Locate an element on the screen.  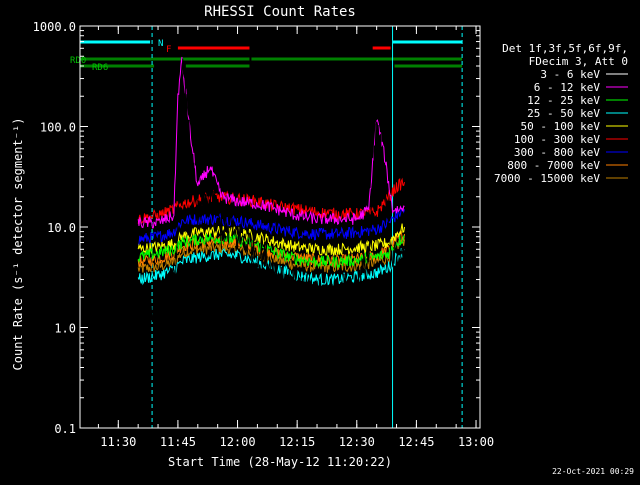
y-tick-label: 1.0 is located at coordinates (65, 329).